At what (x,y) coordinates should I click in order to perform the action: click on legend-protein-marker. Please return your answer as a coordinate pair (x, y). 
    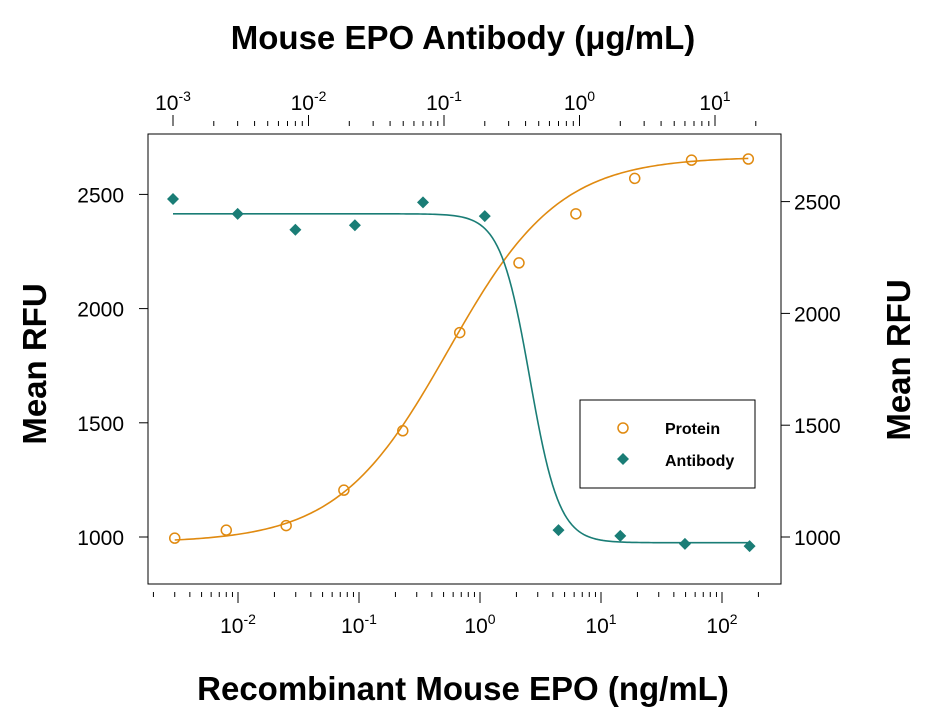
    Looking at the image, I should click on (623, 428).